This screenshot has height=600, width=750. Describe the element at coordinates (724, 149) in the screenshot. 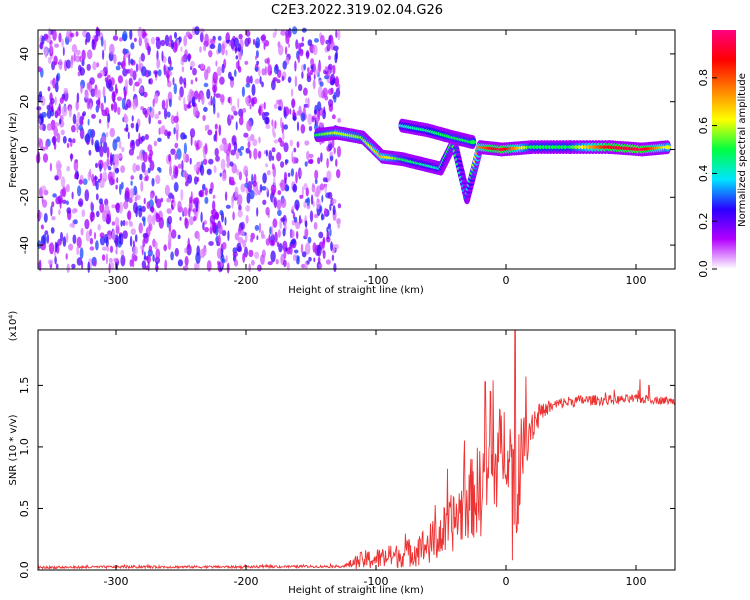

I see `colorbar-gradient` at that location.